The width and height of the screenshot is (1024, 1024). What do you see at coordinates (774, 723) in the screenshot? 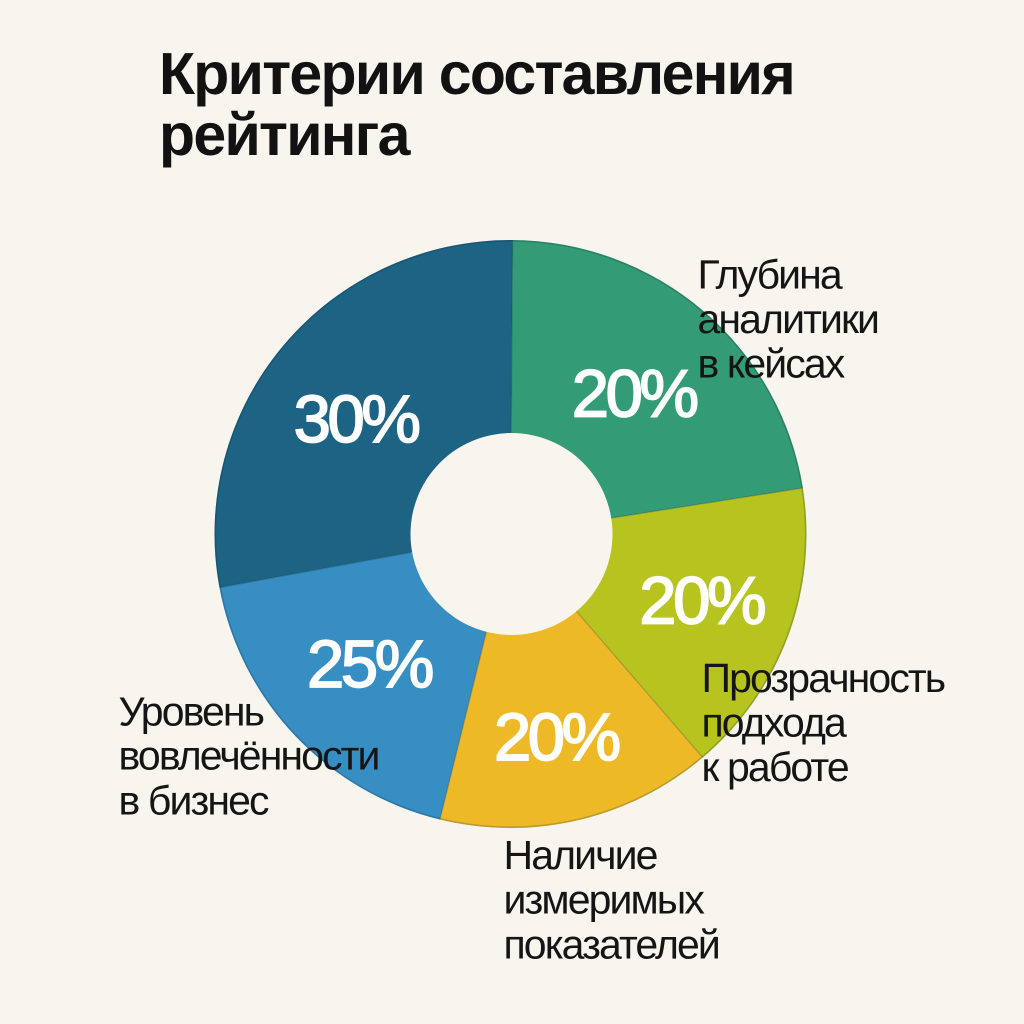
I see `svg-text: подхода` at bounding box center [774, 723].